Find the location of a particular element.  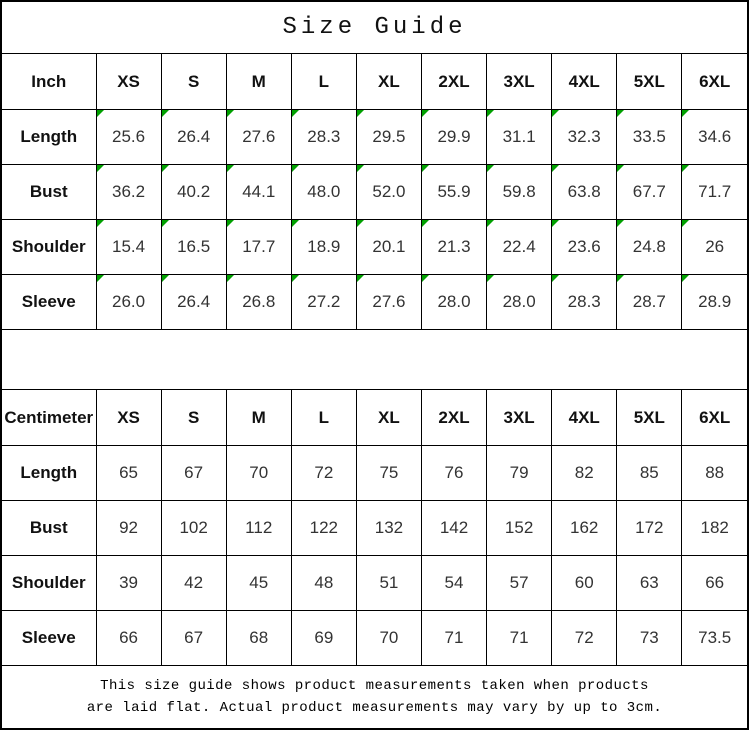

size-column-header: S is located at coordinates (193, 417).